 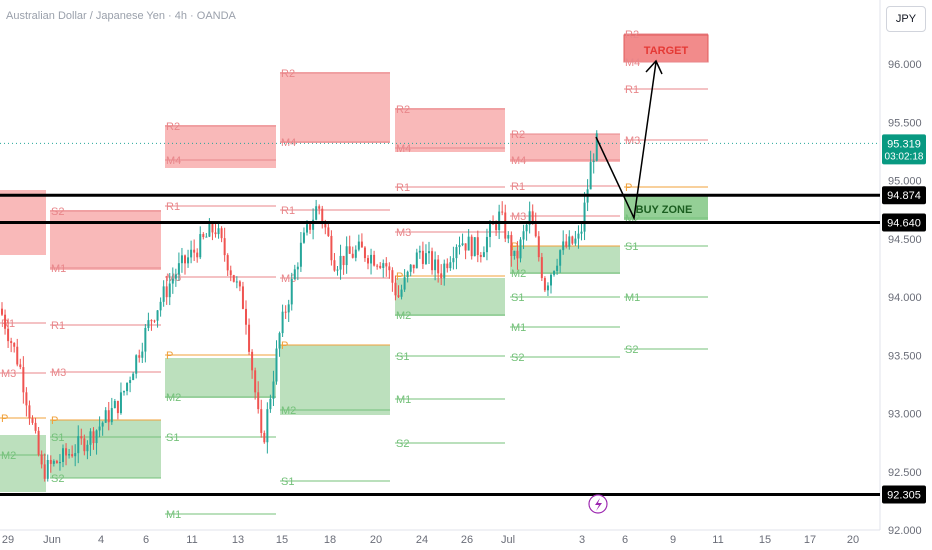 What do you see at coordinates (625, 540) in the screenshot?
I see `time-tick-13: 6` at bounding box center [625, 540].